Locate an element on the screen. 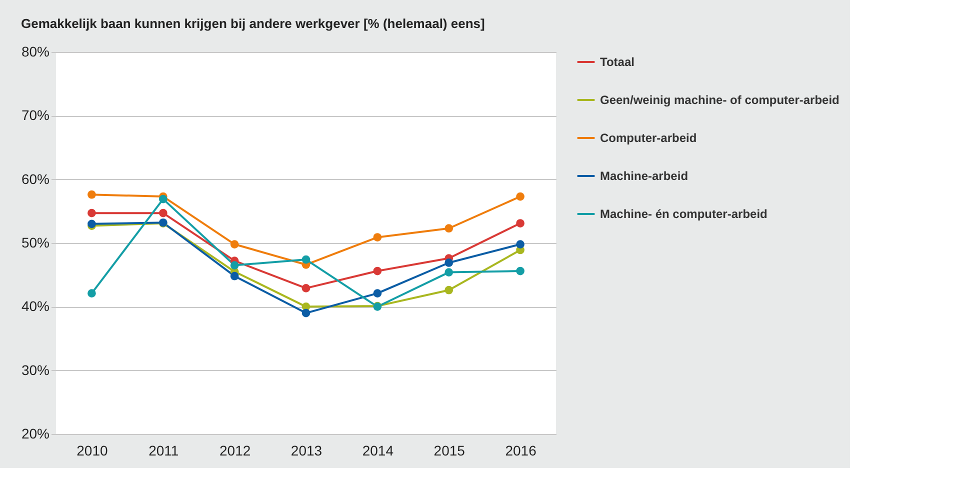 The height and width of the screenshot is (495, 958). legend-label: Totaal is located at coordinates (617, 62).